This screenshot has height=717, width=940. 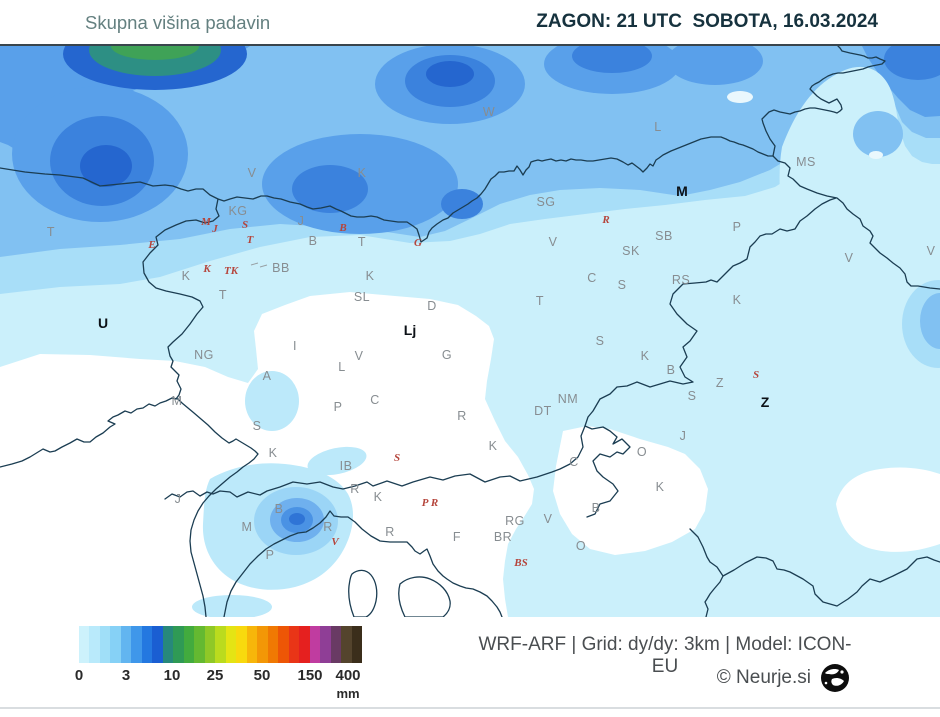 I want to click on station-label: BB, so click(x=281, y=268).